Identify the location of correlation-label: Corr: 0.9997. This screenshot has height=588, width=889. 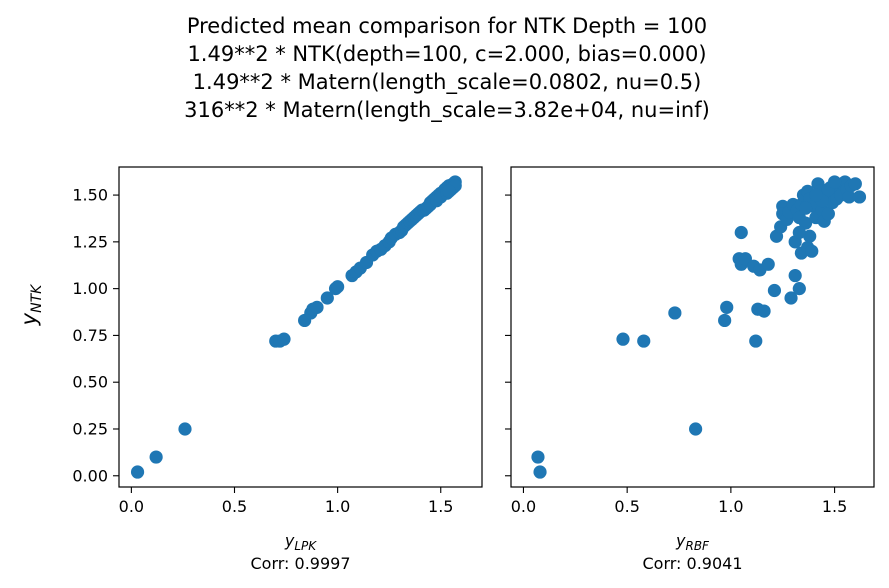
(300, 563).